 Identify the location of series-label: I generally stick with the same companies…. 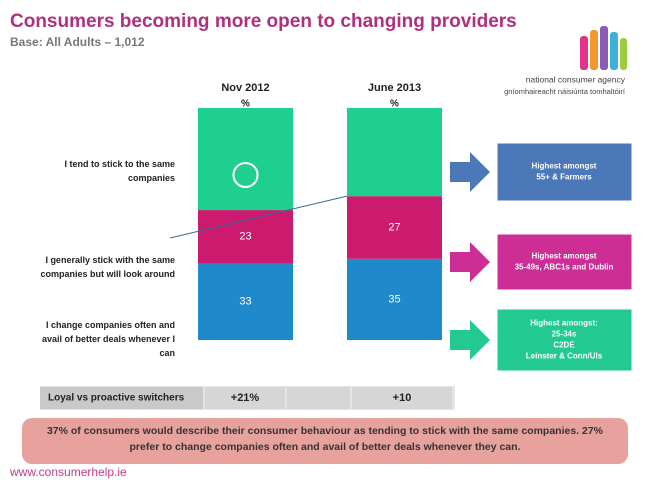
(107, 267).